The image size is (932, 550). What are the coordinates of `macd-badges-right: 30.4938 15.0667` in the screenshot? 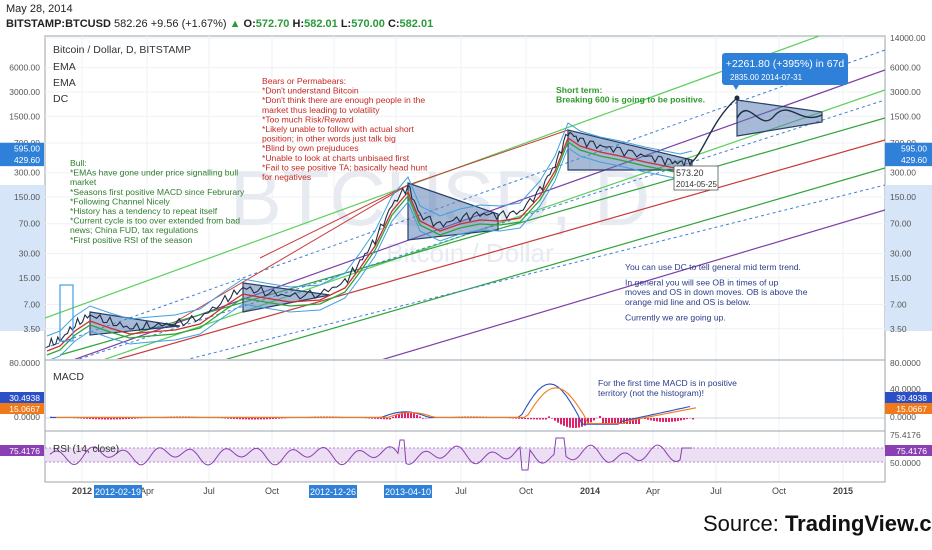 It's located at (908, 403).